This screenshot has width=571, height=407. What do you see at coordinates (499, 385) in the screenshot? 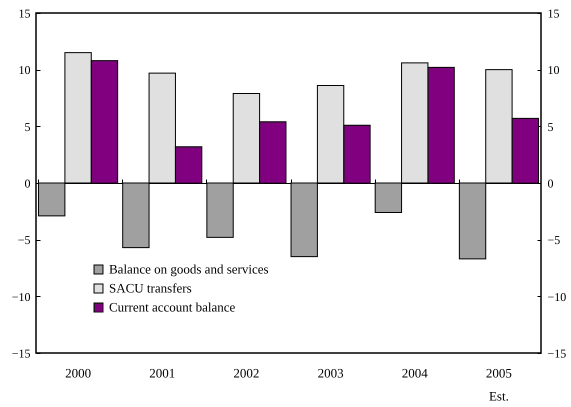
I see `x-tick-label: 2005 Est.` at bounding box center [499, 385].